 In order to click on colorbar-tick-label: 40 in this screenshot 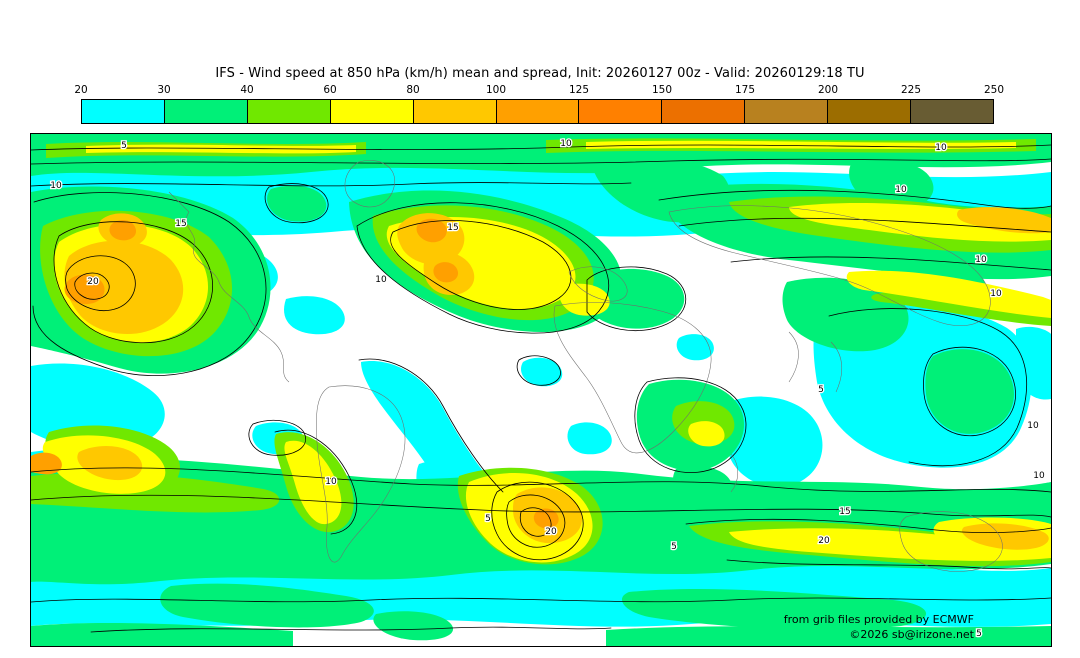, I will do `click(247, 90)`.